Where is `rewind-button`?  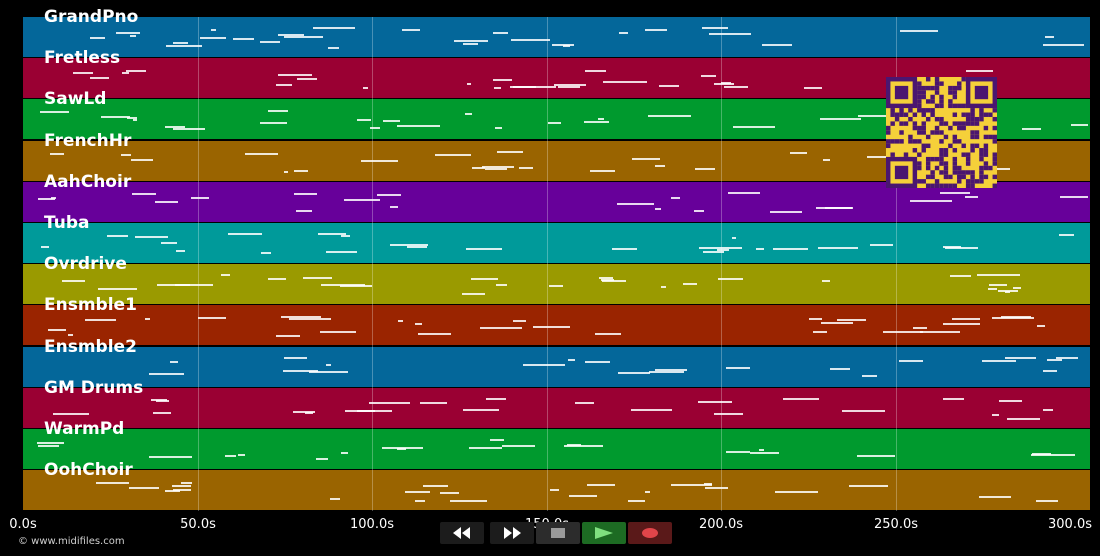
rewind-button is located at coordinates (462, 533).